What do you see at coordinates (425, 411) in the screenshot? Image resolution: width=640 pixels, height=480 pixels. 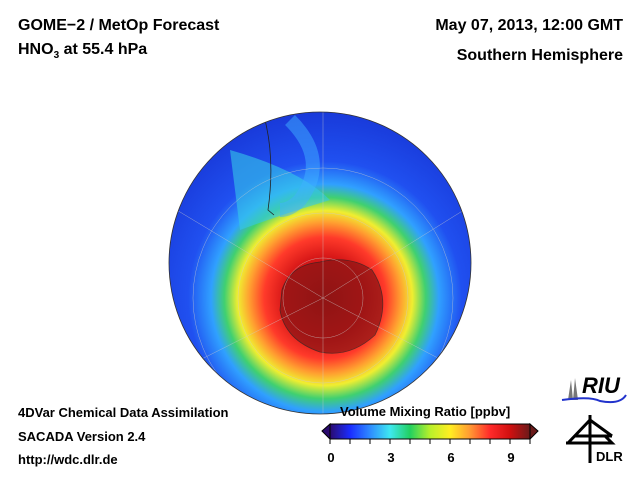 I see `colorbar-title: Volume Mixing Ratio [ppbv]` at bounding box center [425, 411].